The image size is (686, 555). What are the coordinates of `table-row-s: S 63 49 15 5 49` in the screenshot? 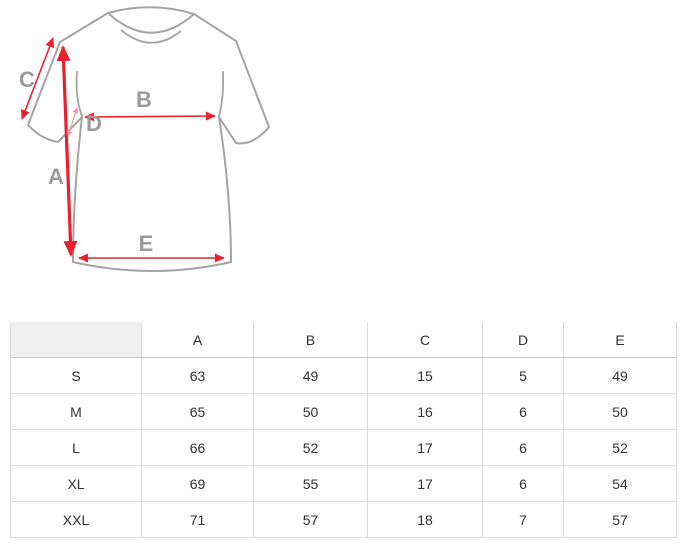 It's located at (343, 375).